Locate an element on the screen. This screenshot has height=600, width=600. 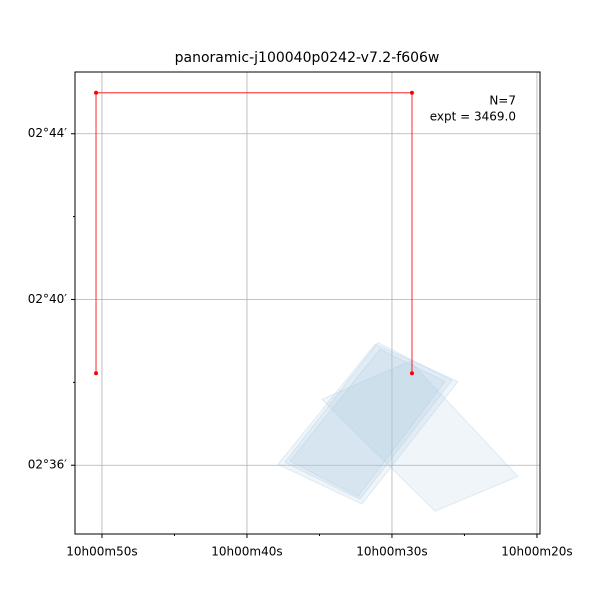
annotation: N=7 is located at coordinates (502, 101).